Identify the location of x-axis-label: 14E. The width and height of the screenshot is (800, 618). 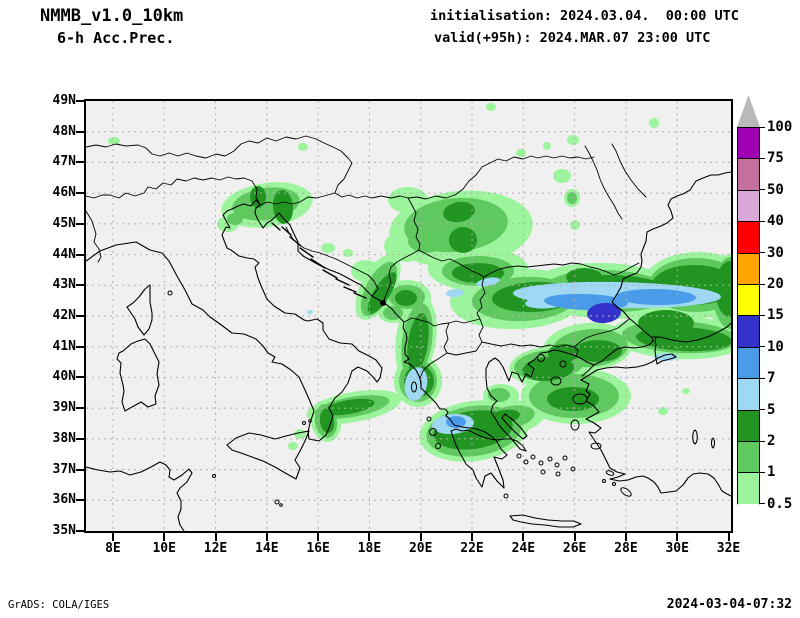
(267, 548).